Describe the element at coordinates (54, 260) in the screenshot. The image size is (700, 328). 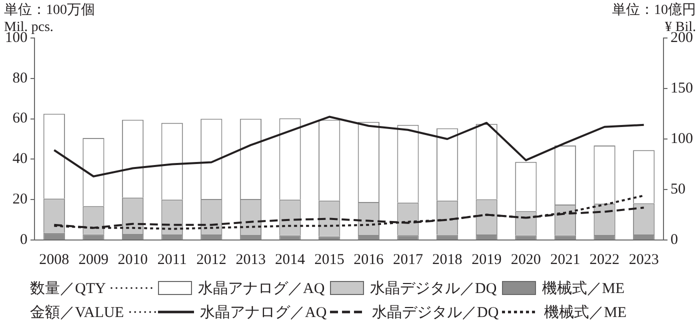
I see `x-tick-label: 2008` at that location.